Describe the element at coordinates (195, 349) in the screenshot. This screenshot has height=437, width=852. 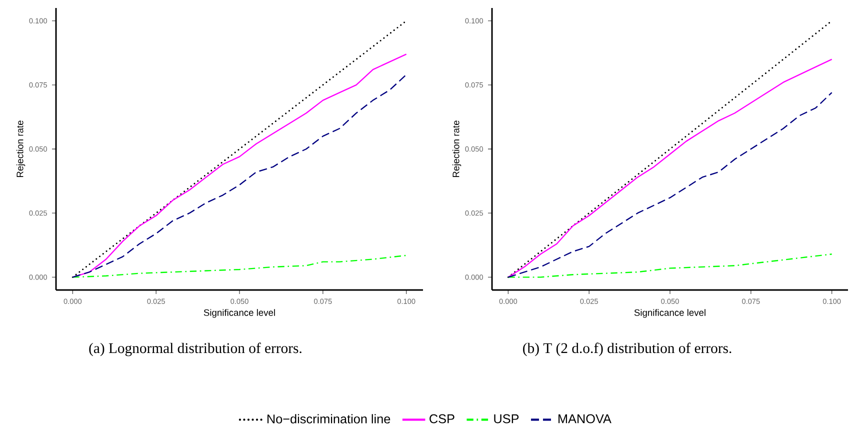
I see `text: (a) Lognormal distribution of errors.` at that location.